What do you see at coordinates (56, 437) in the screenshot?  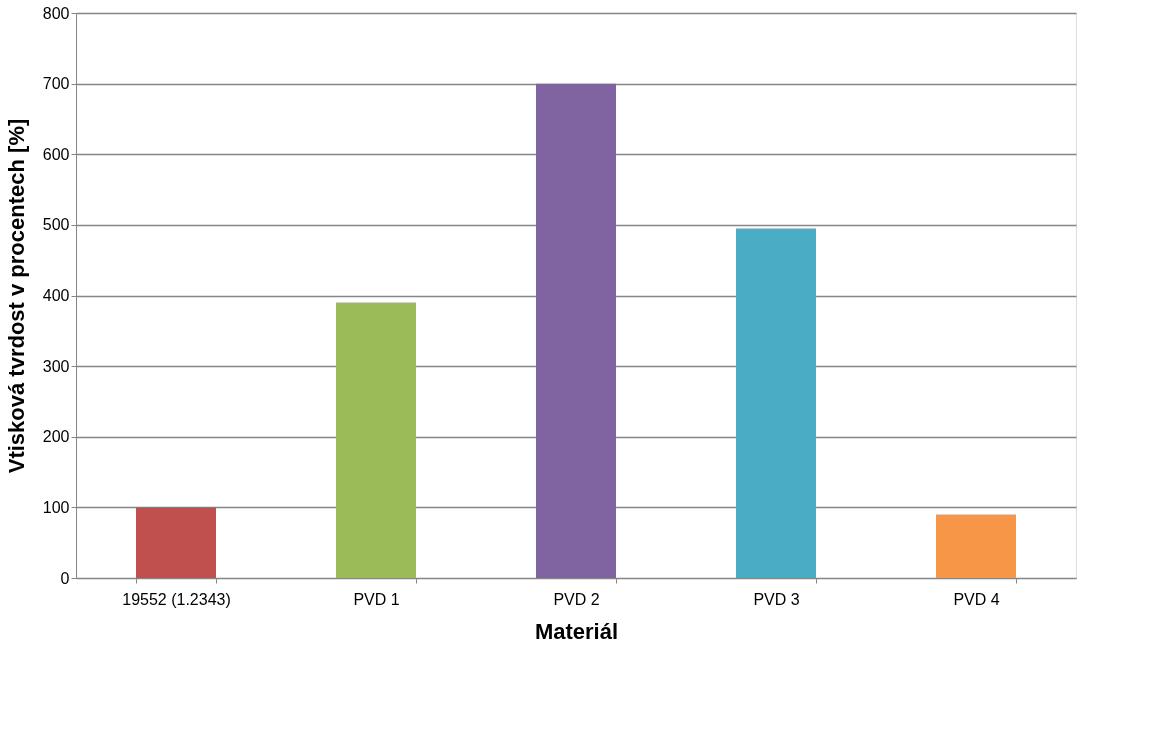 I see `y-tick-label: 200` at bounding box center [56, 437].